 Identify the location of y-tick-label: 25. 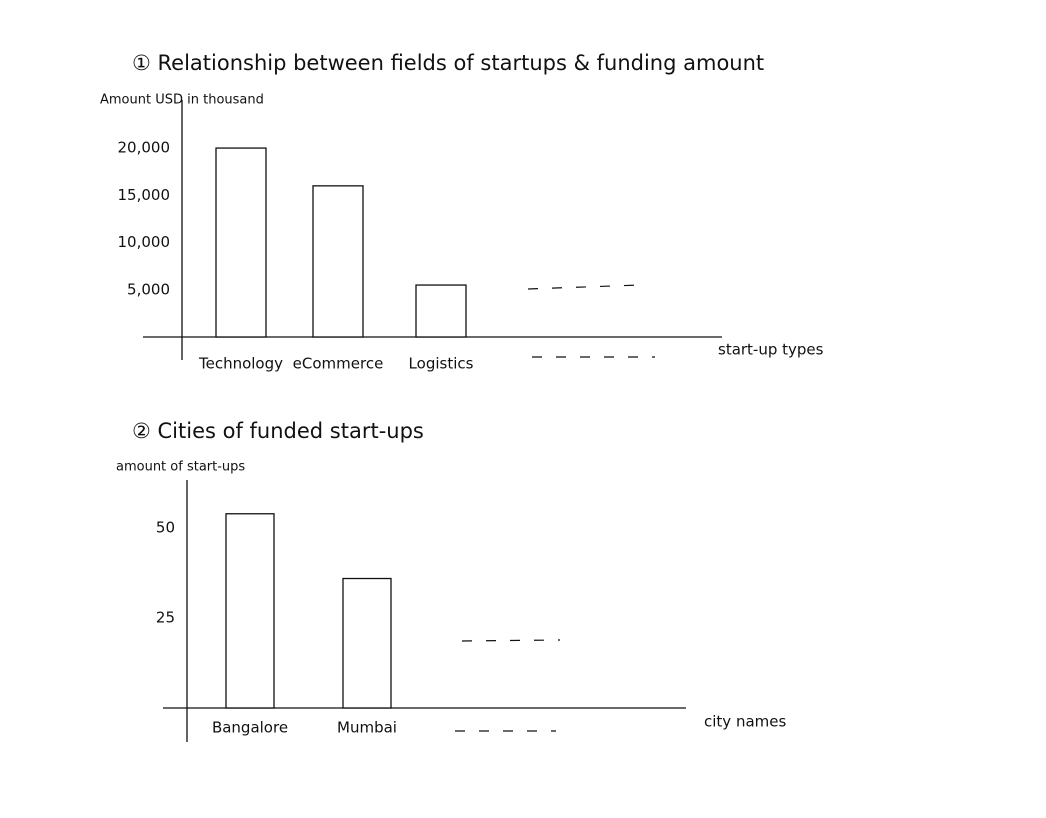
(165, 618).